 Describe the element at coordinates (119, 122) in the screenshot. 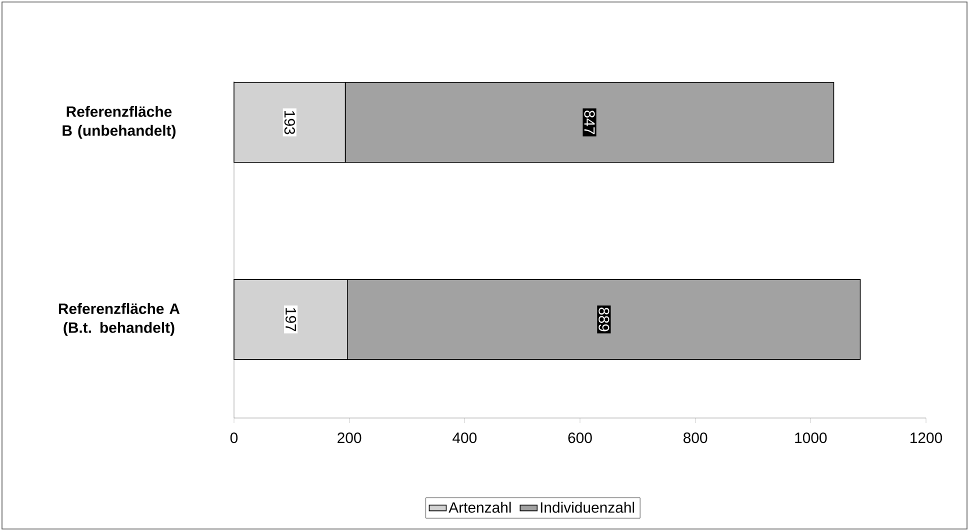

I see `y-tick-label: Referenzfläche B (unbehandelt)` at that location.